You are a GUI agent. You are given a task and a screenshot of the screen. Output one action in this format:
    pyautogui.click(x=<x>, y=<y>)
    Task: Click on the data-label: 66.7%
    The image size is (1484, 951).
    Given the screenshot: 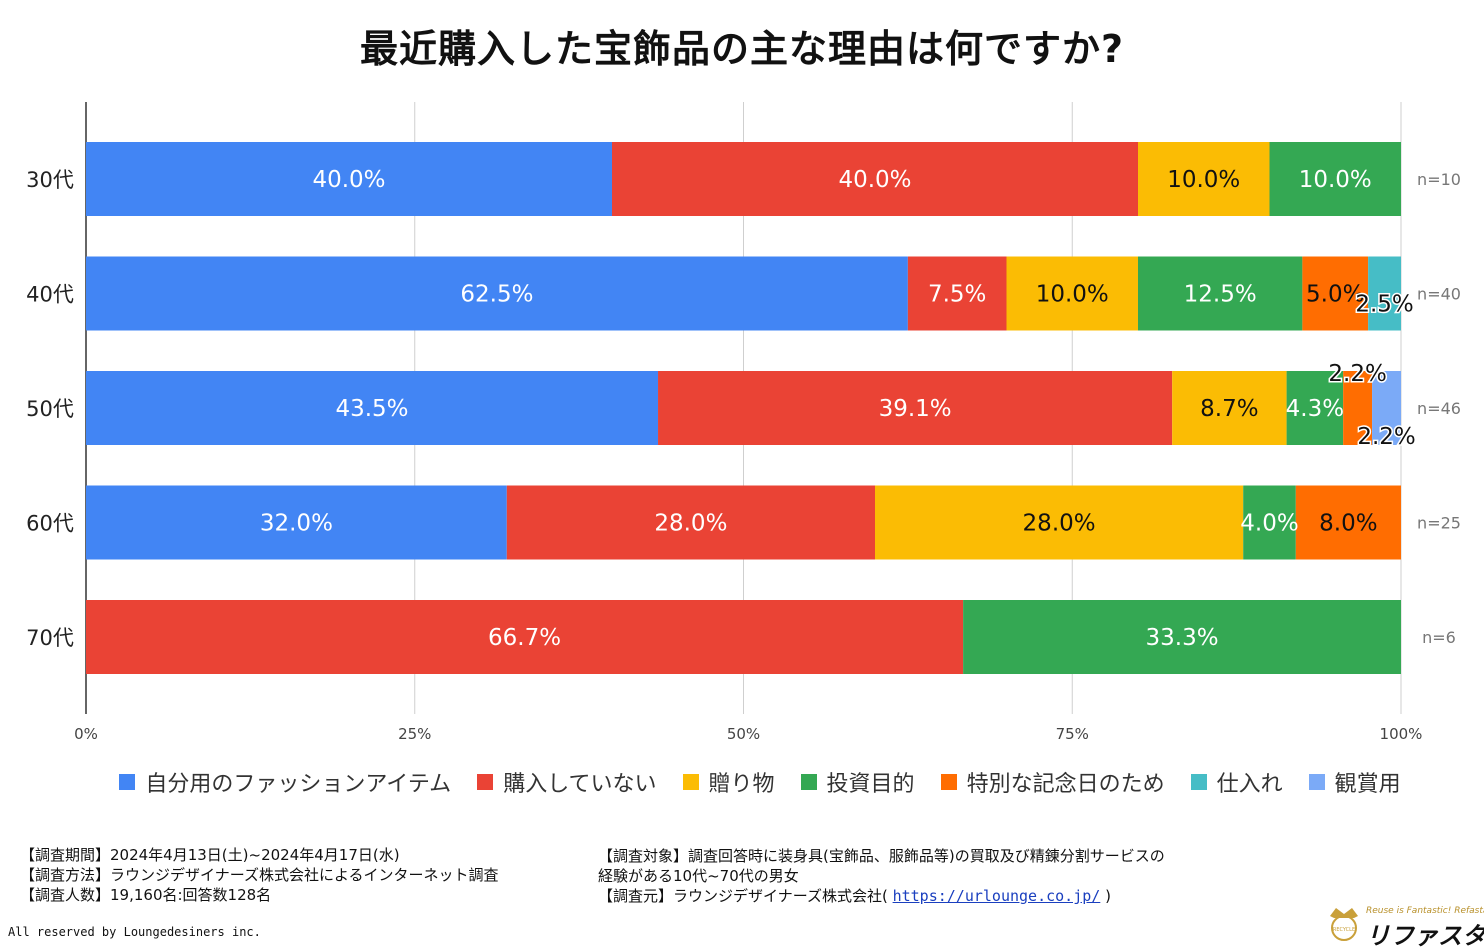 What is the action you would take?
    pyautogui.click(x=524, y=638)
    